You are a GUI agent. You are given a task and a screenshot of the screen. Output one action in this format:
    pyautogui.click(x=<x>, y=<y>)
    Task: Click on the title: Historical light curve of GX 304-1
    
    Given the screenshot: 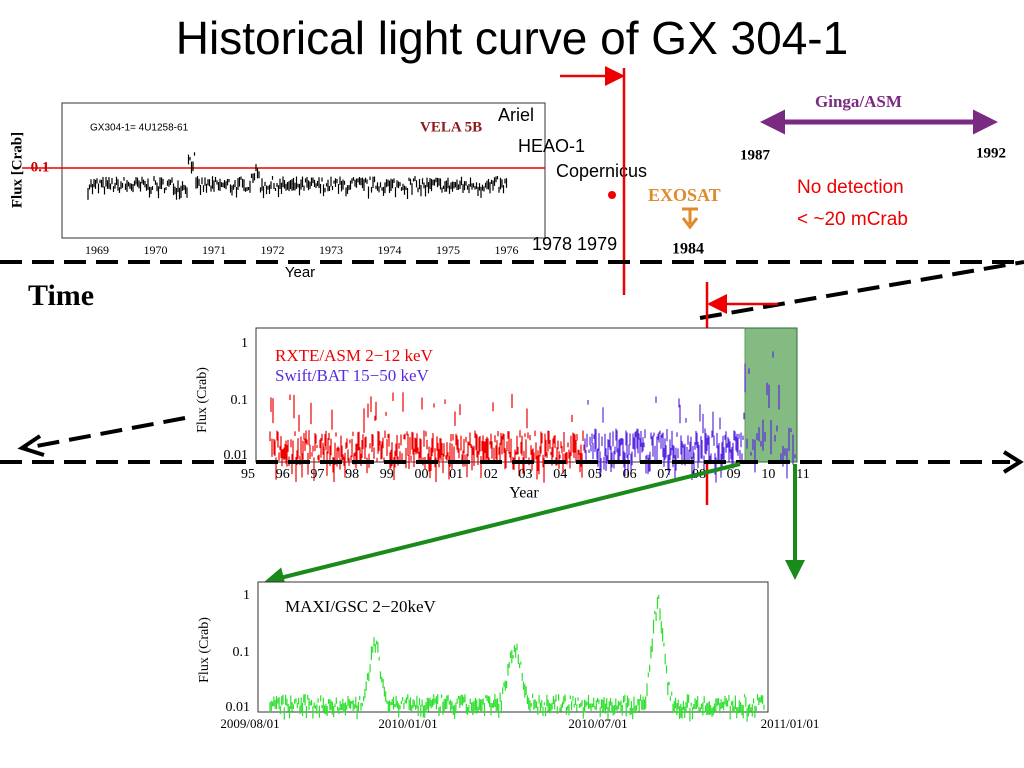 What is the action you would take?
    pyautogui.click(x=512, y=38)
    